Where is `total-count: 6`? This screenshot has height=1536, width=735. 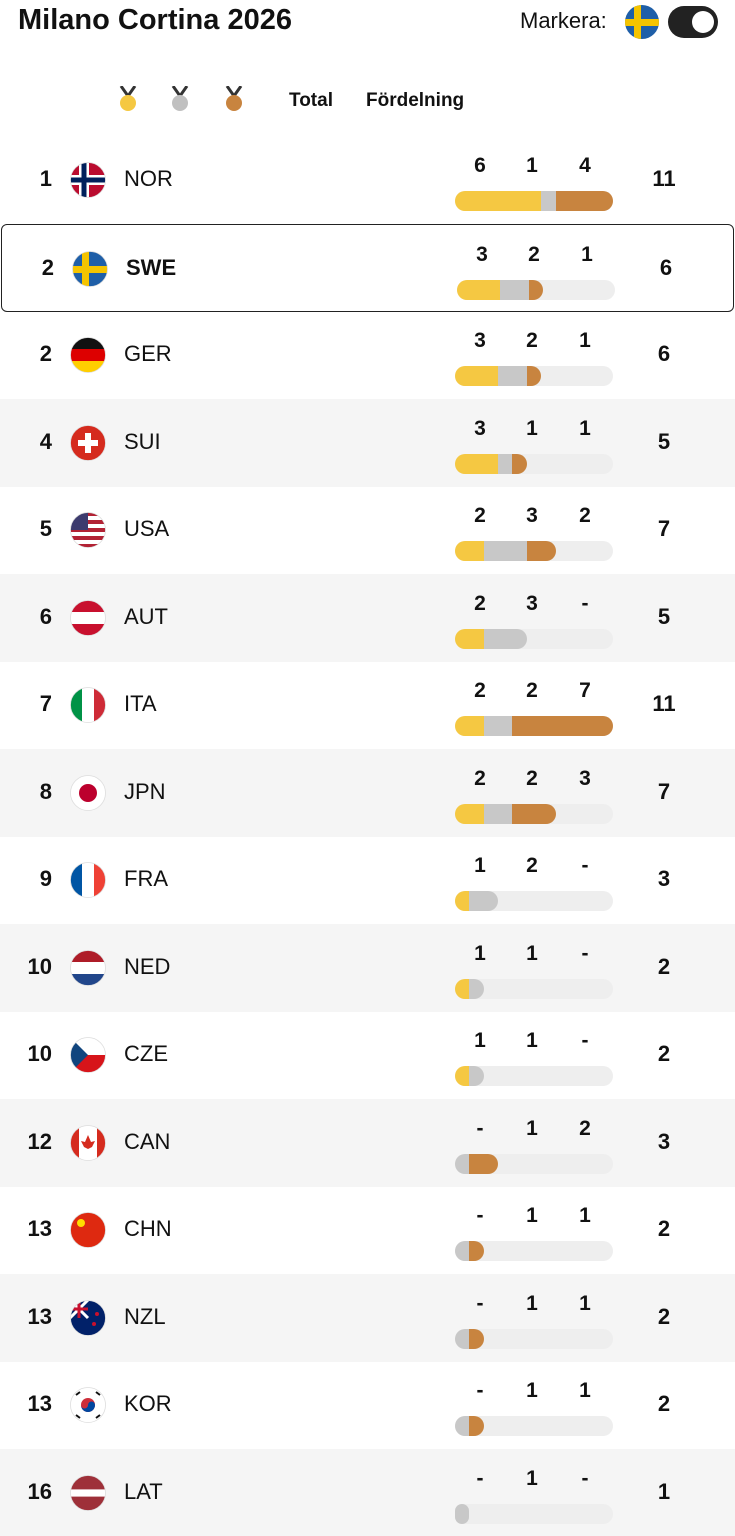
total-count: 6 is located at coordinates (666, 267).